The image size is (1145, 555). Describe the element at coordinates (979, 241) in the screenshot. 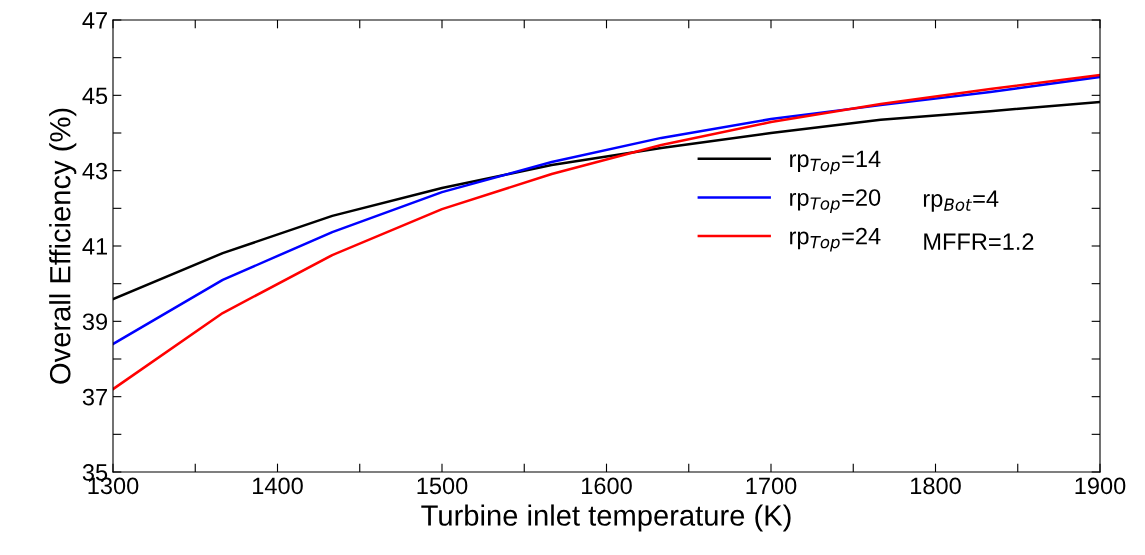

I see `annotation: MFFR=1.2` at that location.